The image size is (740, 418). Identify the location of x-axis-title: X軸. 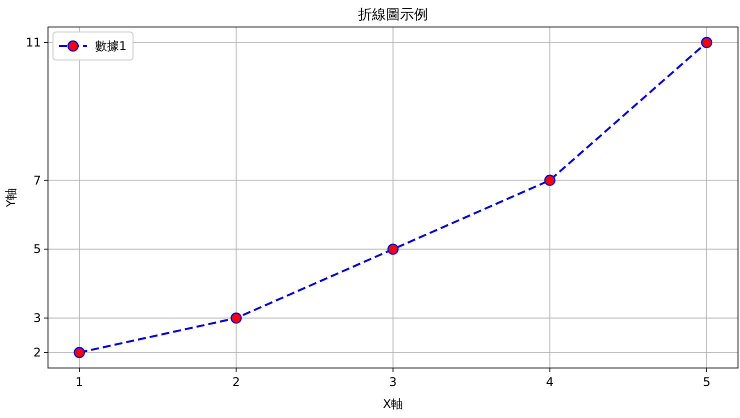
(393, 404).